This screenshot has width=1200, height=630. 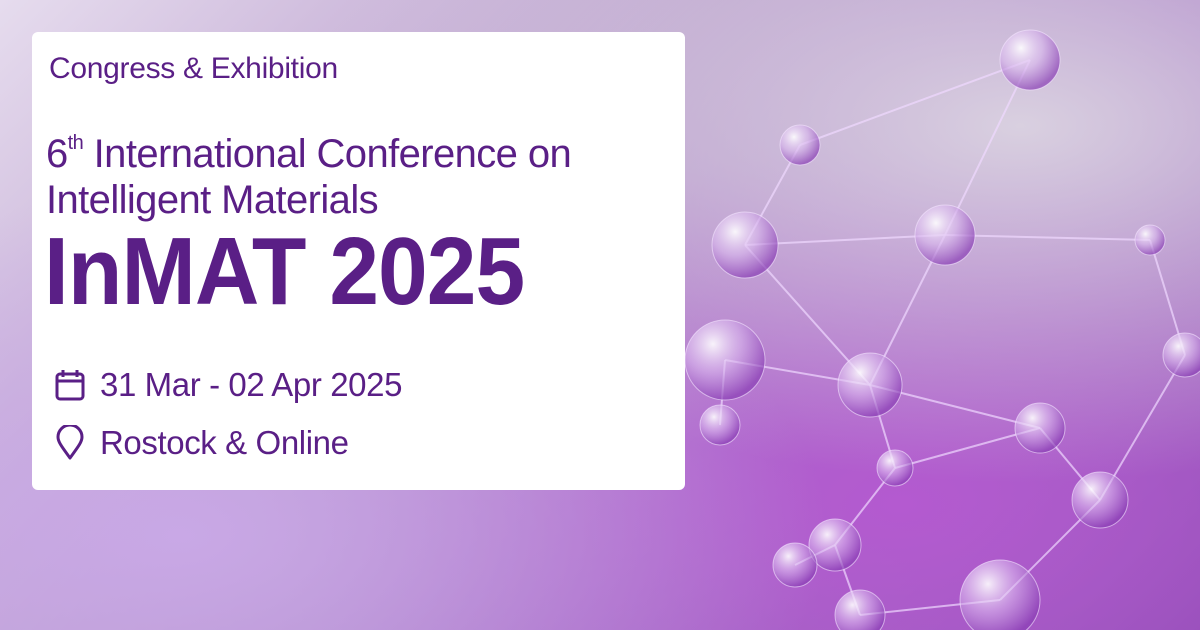 What do you see at coordinates (57, 154) in the screenshot?
I see `ordinal-number: 6` at bounding box center [57, 154].